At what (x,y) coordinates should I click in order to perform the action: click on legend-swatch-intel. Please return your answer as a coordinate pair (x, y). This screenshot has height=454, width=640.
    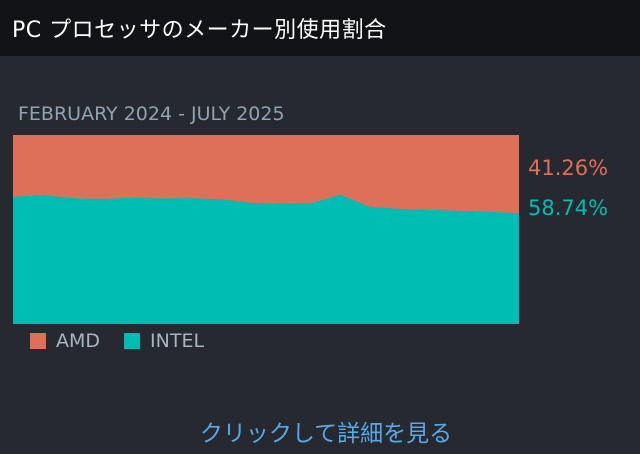
    Looking at the image, I should click on (132, 341).